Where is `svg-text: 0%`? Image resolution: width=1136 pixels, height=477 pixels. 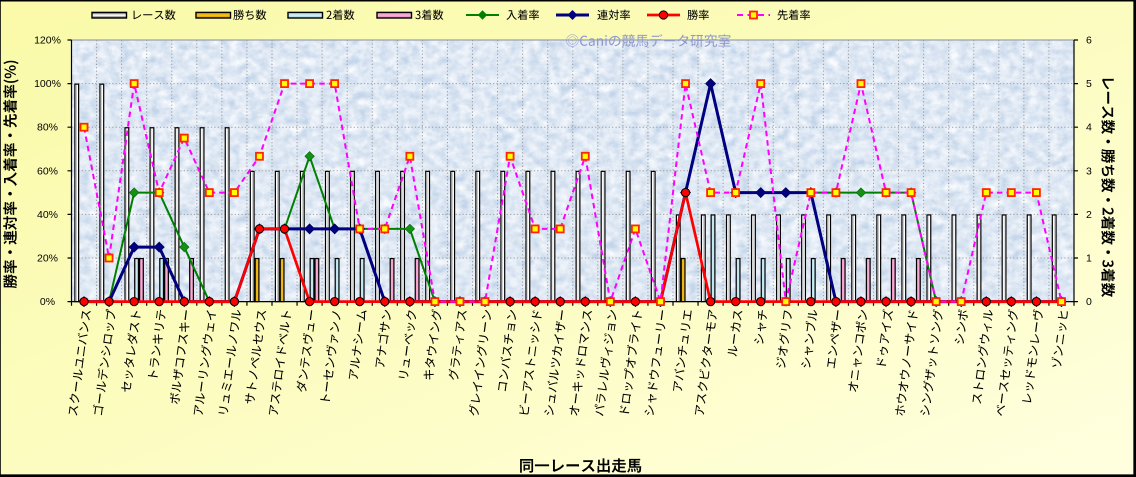 svg-text: 0% is located at coordinates (47, 302).